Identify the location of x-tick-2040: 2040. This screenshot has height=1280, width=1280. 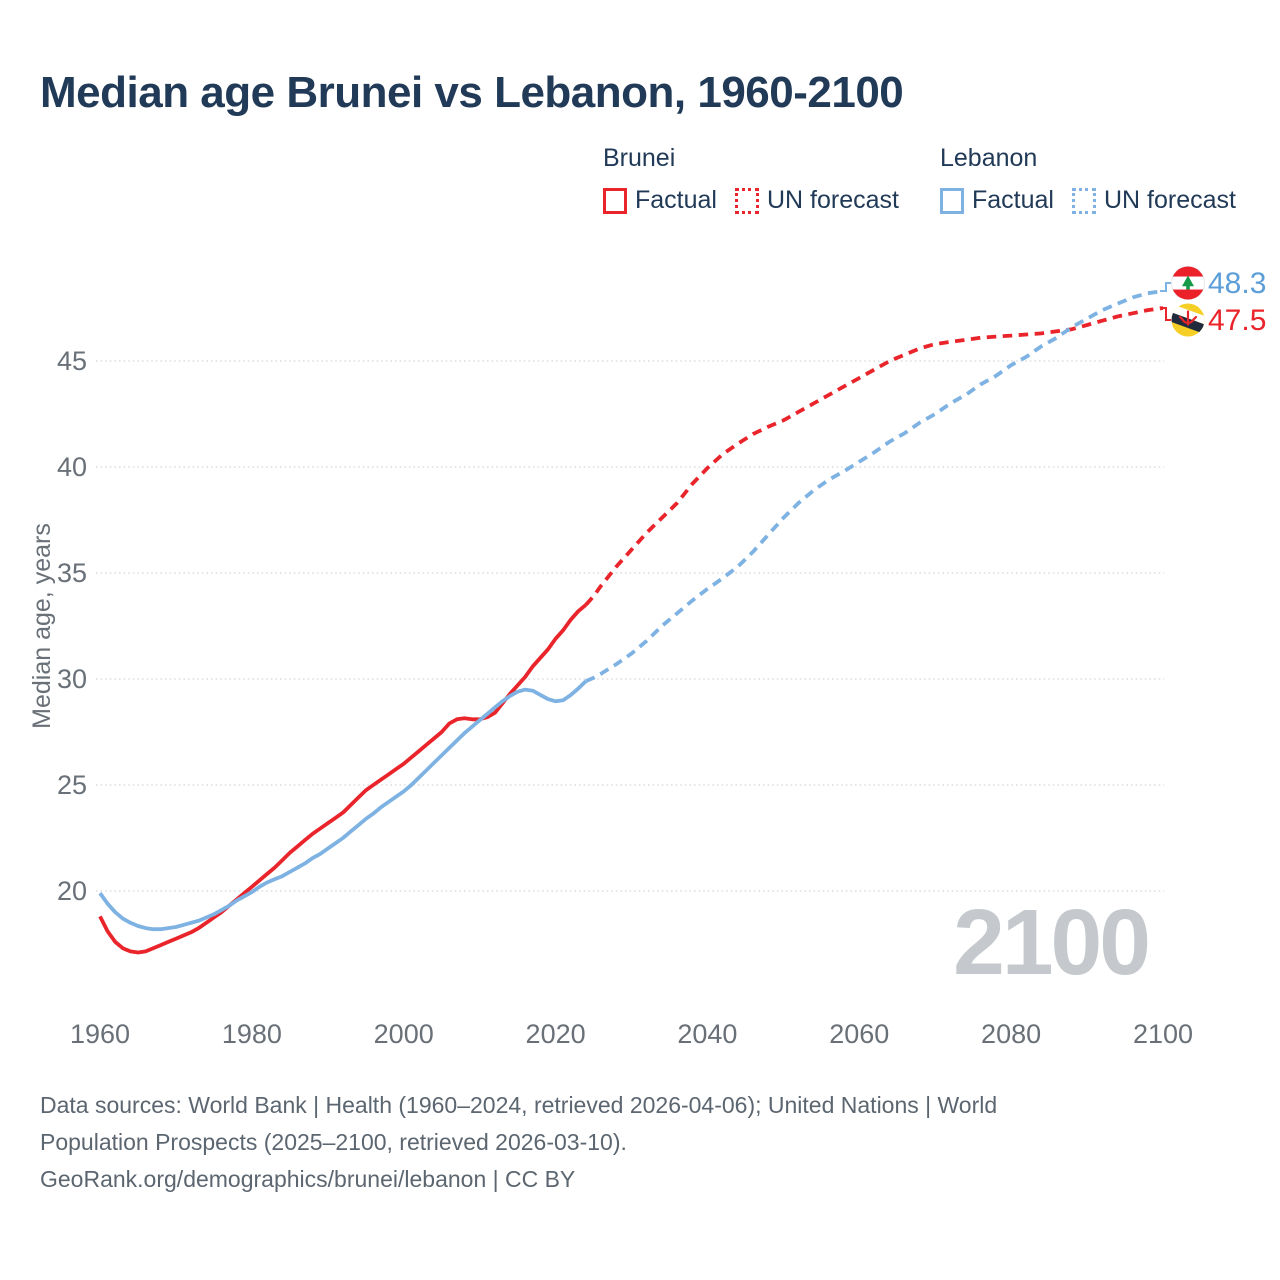
(707, 1034).